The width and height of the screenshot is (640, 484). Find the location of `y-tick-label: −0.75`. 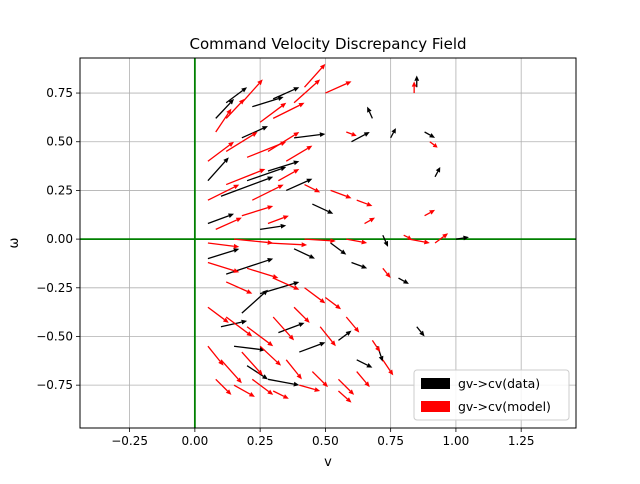

y-tick-label: −0.75 is located at coordinates (54, 385).